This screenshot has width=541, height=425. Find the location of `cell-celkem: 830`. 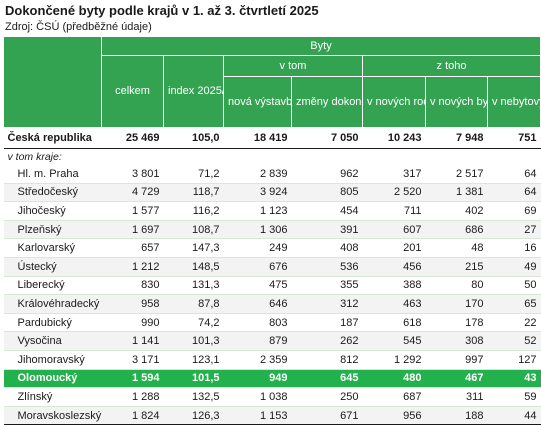

cell-celkem: 830 is located at coordinates (132, 286).